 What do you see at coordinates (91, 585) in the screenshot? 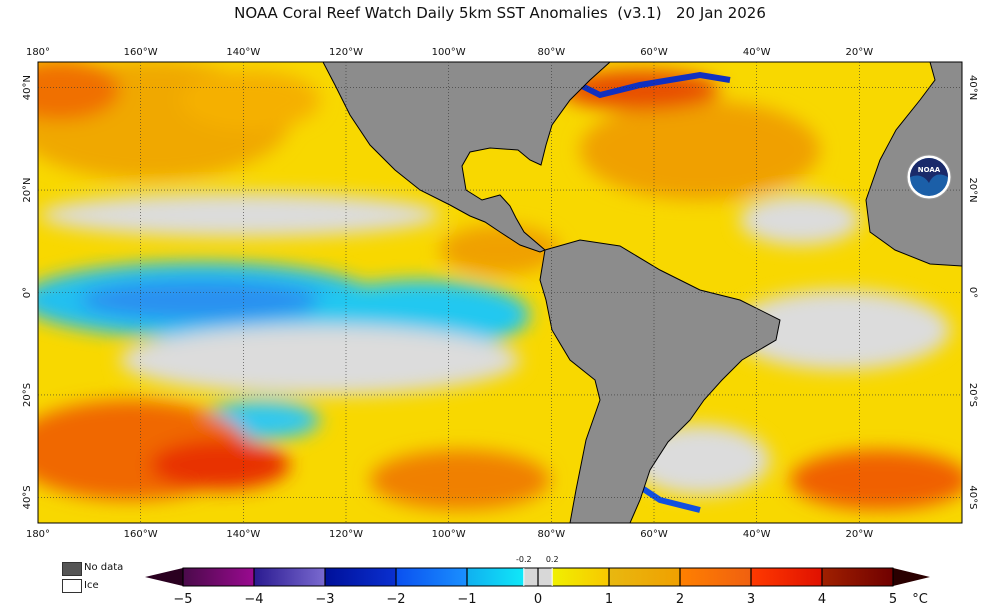
I see `ice-label: Ice` at bounding box center [91, 585].